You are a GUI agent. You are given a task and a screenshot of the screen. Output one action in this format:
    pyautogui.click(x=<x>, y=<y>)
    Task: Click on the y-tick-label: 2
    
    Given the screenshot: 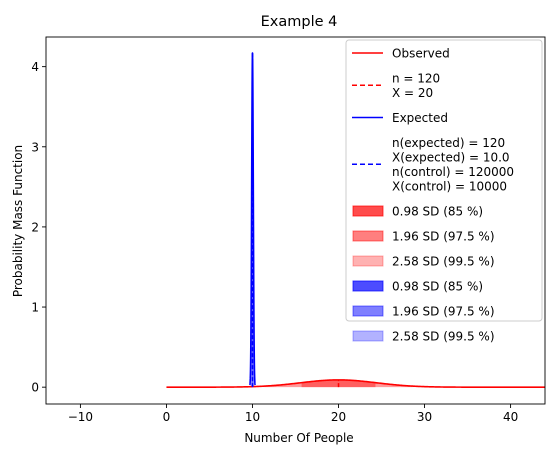 What is the action you would take?
    pyautogui.click(x=35, y=227)
    